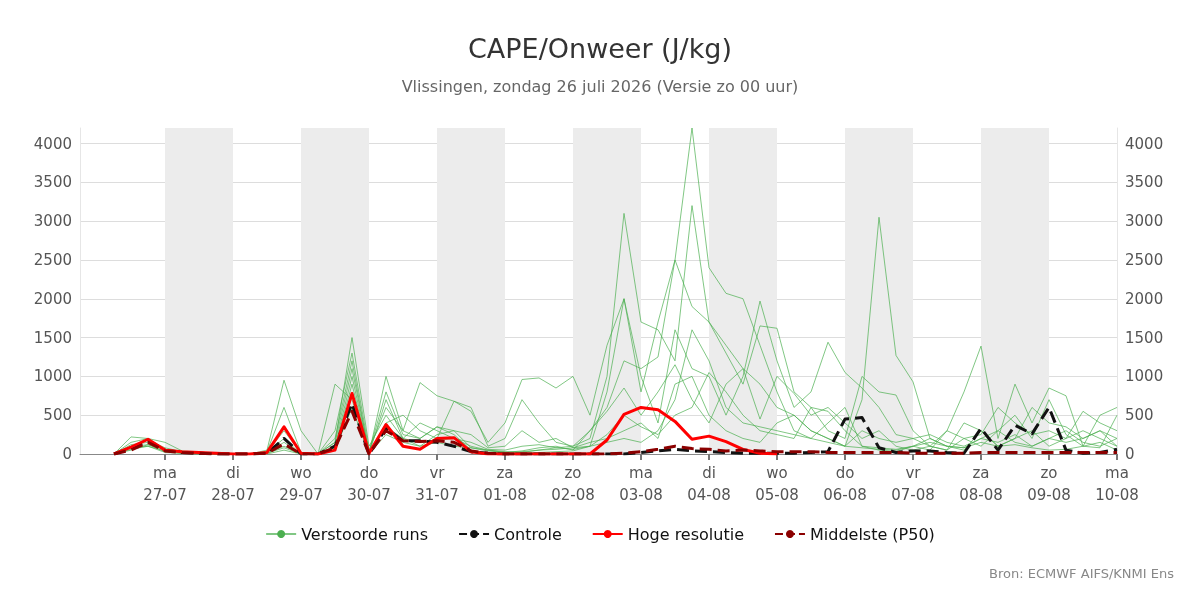 This screenshot has height=600, width=1200. I want to click on y2-tick-label: 4000, so click(1144, 143).